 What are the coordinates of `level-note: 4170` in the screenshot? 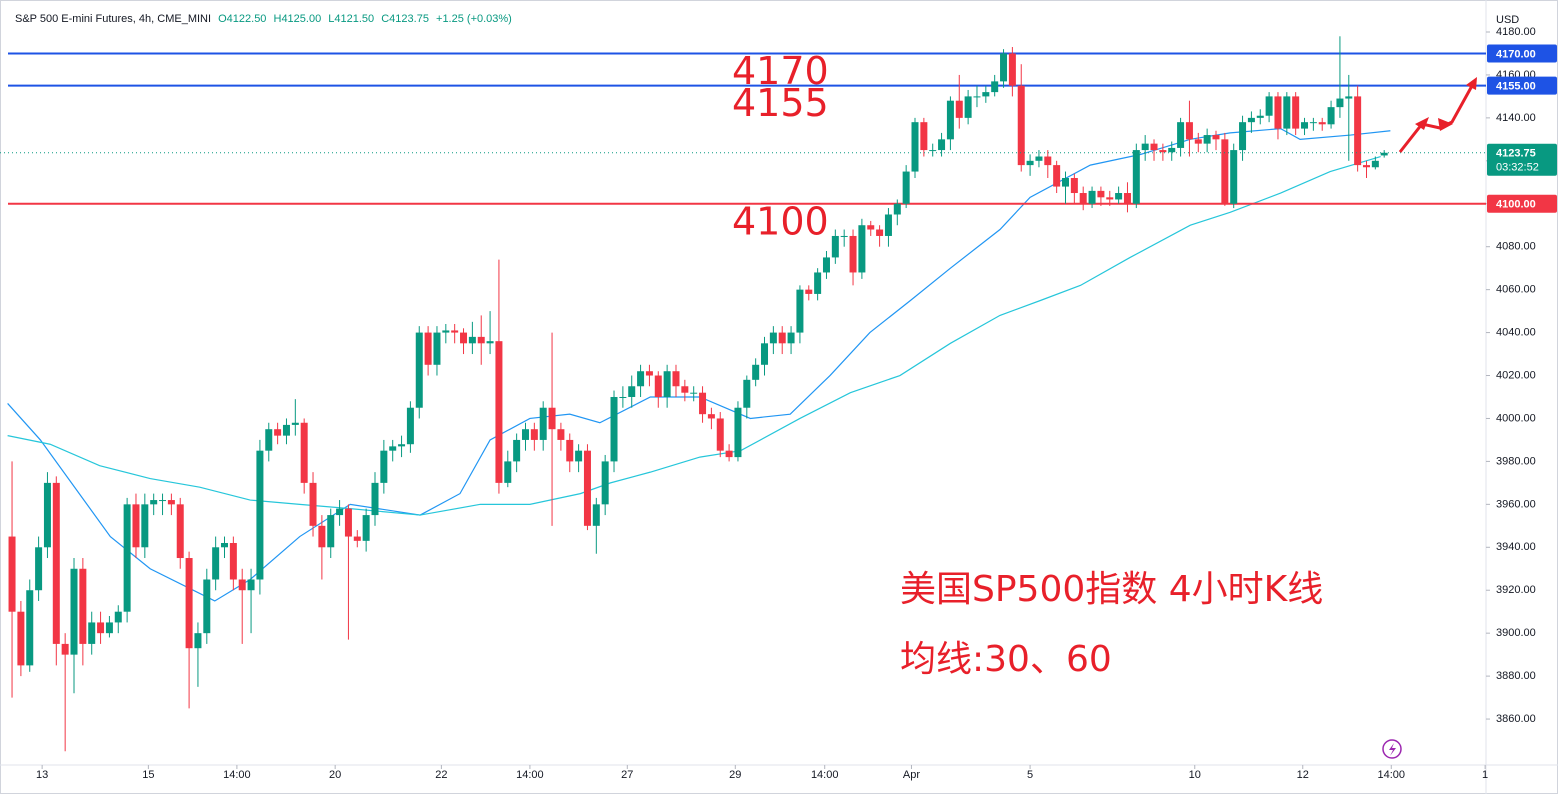 It's located at (780, 71).